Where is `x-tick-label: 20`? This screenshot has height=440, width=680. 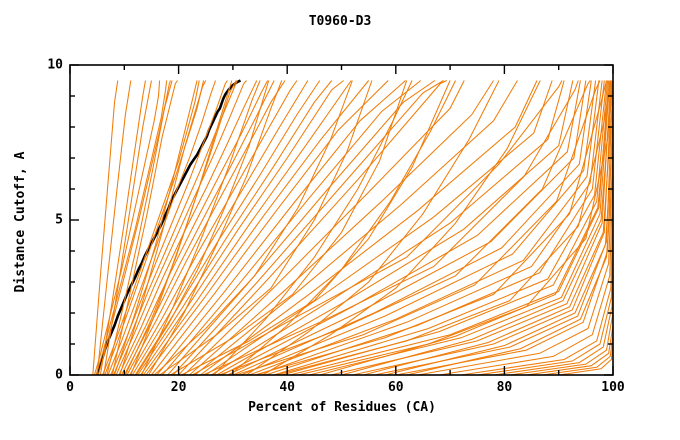 x-tick-label: 20 is located at coordinates (178, 387).